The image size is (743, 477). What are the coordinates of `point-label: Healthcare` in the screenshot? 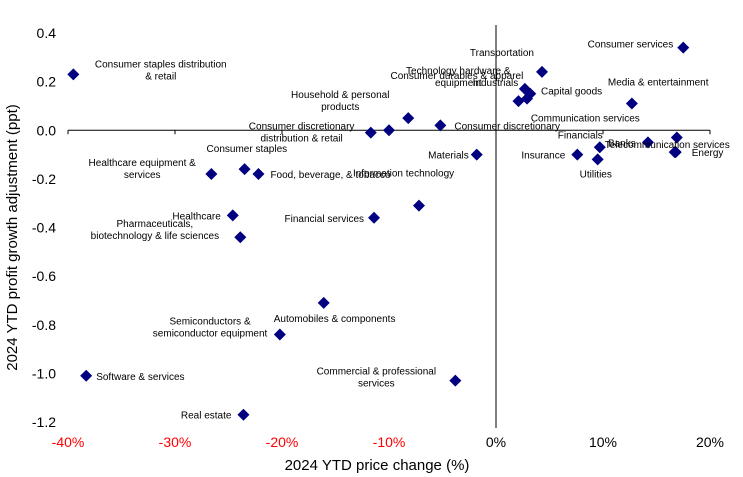 It's located at (196, 216).